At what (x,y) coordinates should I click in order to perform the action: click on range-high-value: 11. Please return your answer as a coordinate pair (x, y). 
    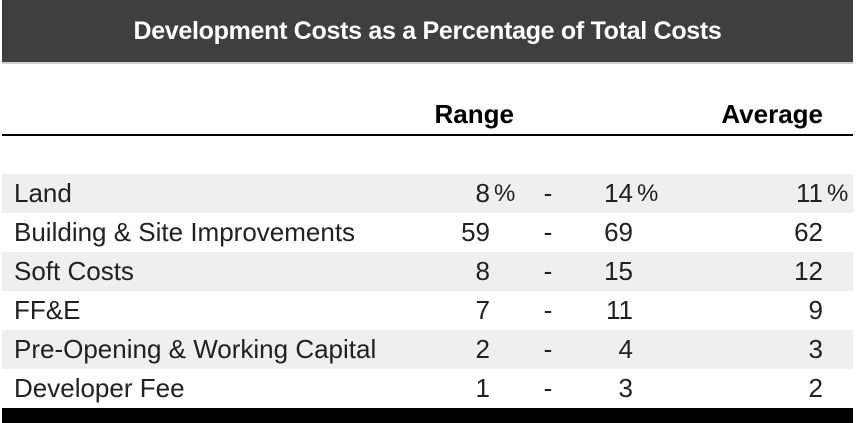
    Looking at the image, I should click on (619, 310).